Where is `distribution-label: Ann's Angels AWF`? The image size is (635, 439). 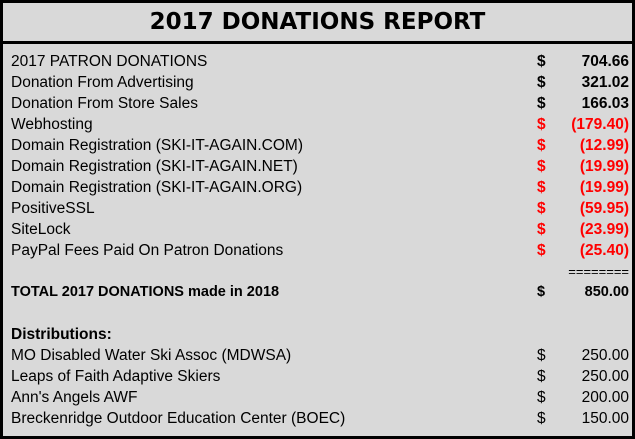
distribution-label: Ann's Angels AWF is located at coordinates (74, 397).